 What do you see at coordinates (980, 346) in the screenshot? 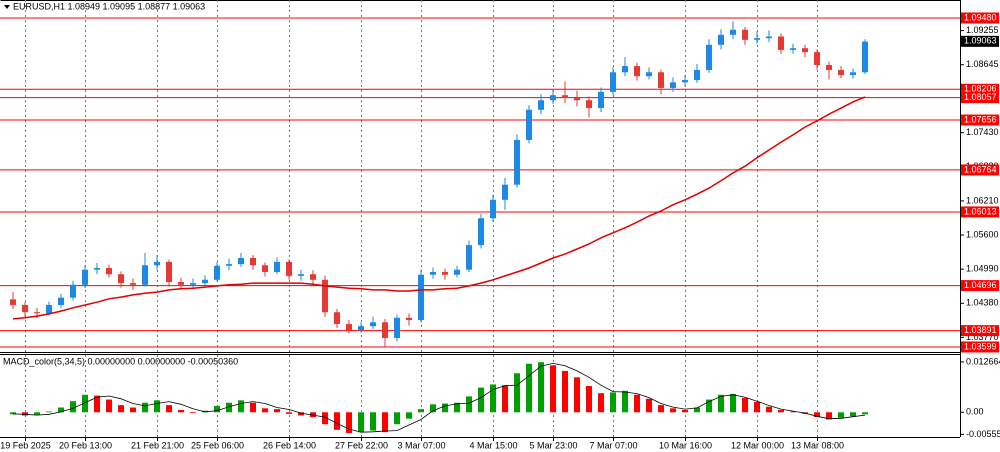
I see `level-label: 1.03599` at bounding box center [980, 346].